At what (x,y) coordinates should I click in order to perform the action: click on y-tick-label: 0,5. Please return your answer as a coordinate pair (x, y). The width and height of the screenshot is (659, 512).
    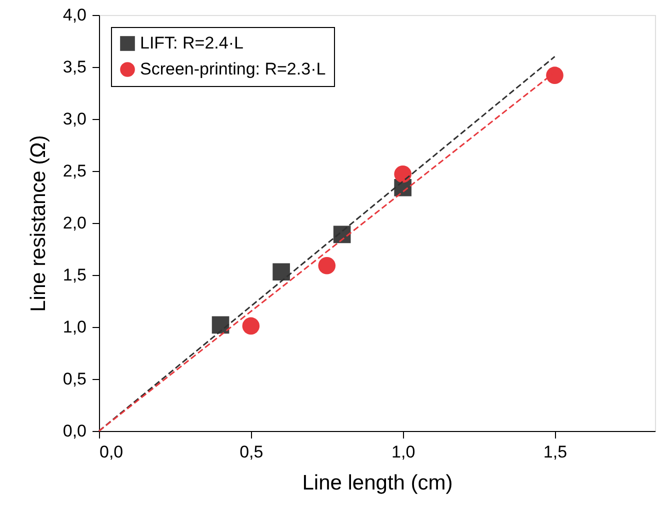
    Looking at the image, I should click on (74, 379).